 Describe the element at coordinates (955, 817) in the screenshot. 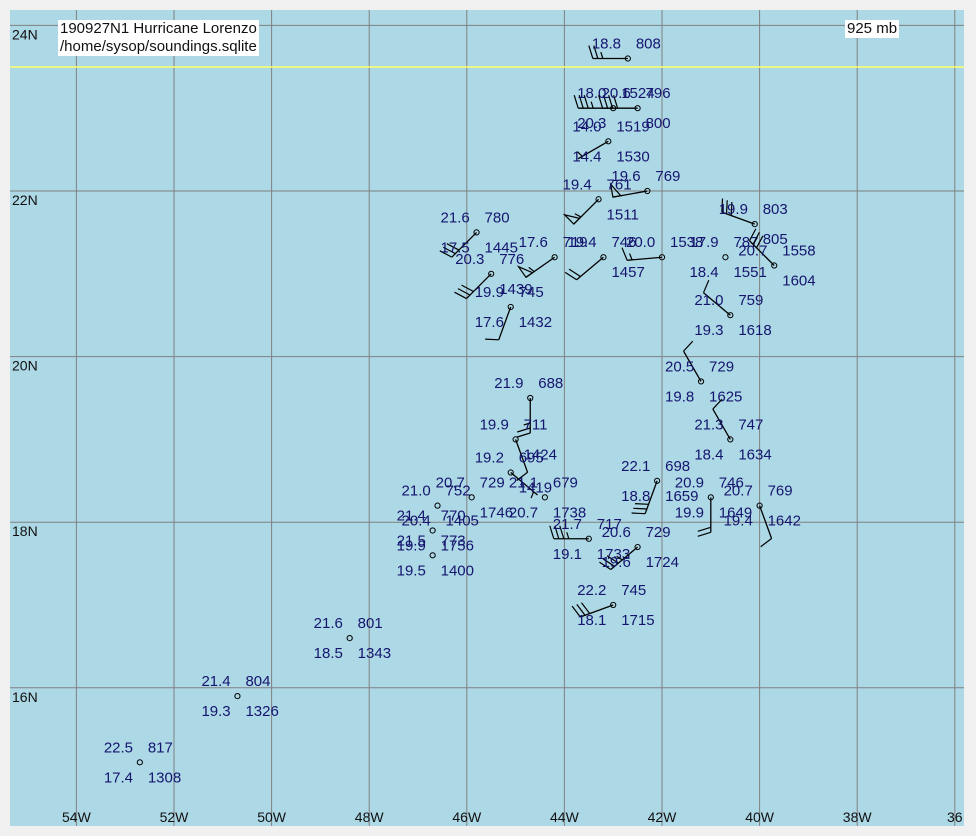

I see `lon-label: 36` at that location.